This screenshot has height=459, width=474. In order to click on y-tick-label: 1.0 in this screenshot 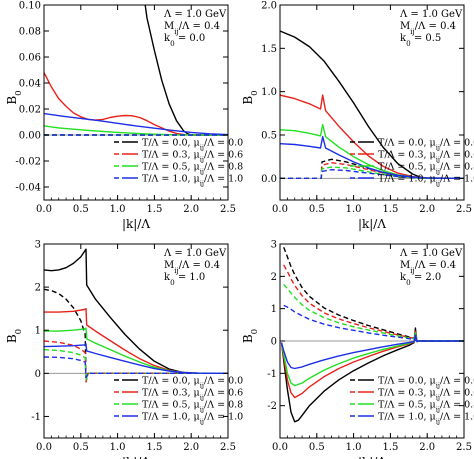, I will do `click(269, 92)`.